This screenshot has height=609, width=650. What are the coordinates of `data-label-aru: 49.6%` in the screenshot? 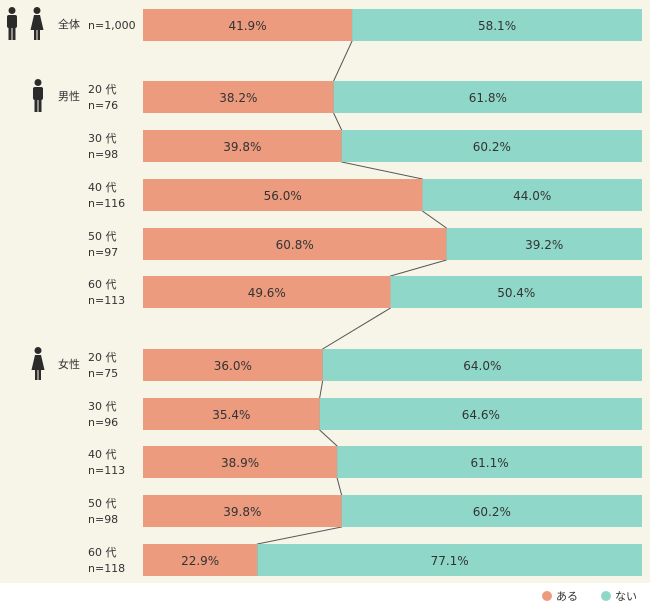 It's located at (267, 293).